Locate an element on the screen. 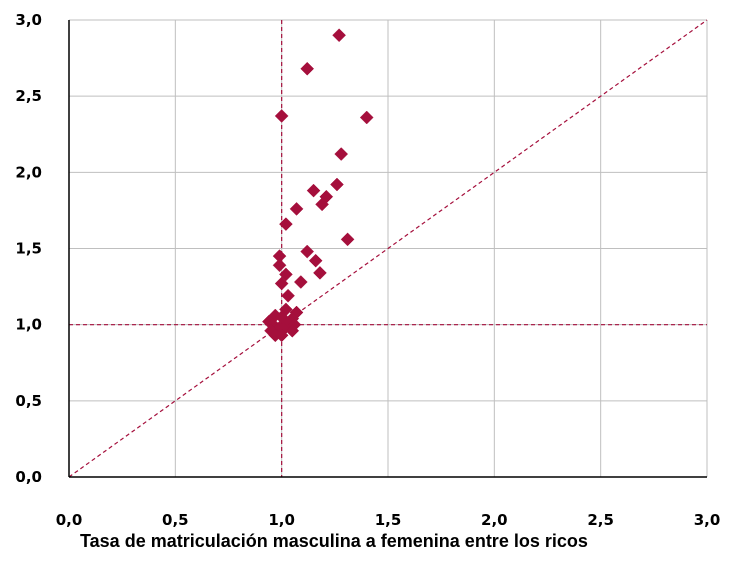 The height and width of the screenshot is (576, 729). x-tick-label: 0,5 is located at coordinates (175, 520).